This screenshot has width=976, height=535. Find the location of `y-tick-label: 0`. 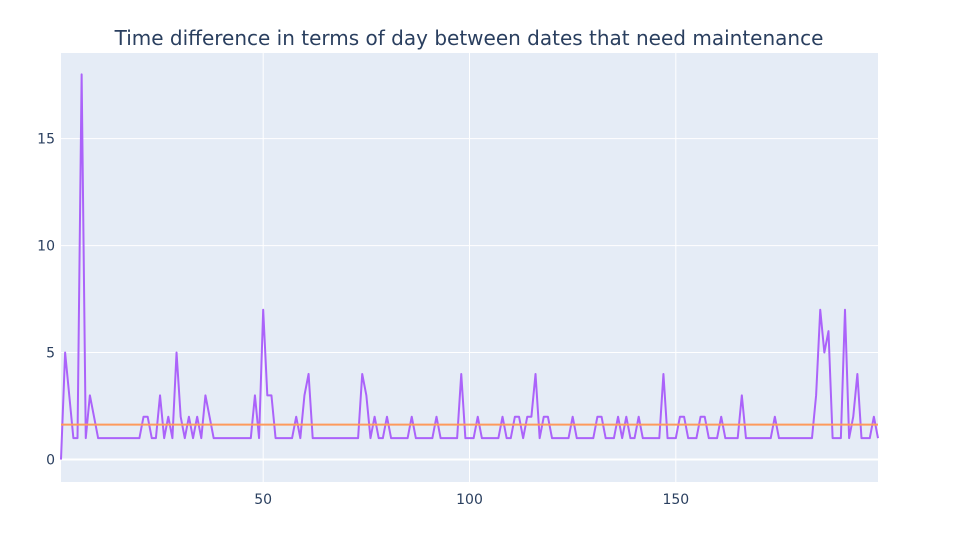

y-tick-label: 0 is located at coordinates (50, 461).